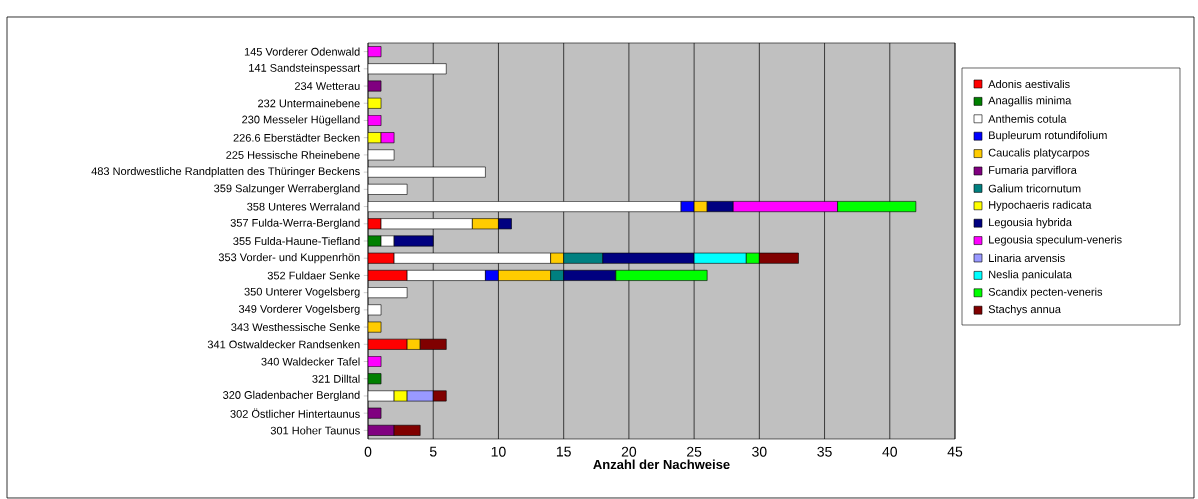 This screenshot has width=1198, height=499. I want to click on y-tick-label: 226.6 Eberstädter Becken, so click(296, 137).